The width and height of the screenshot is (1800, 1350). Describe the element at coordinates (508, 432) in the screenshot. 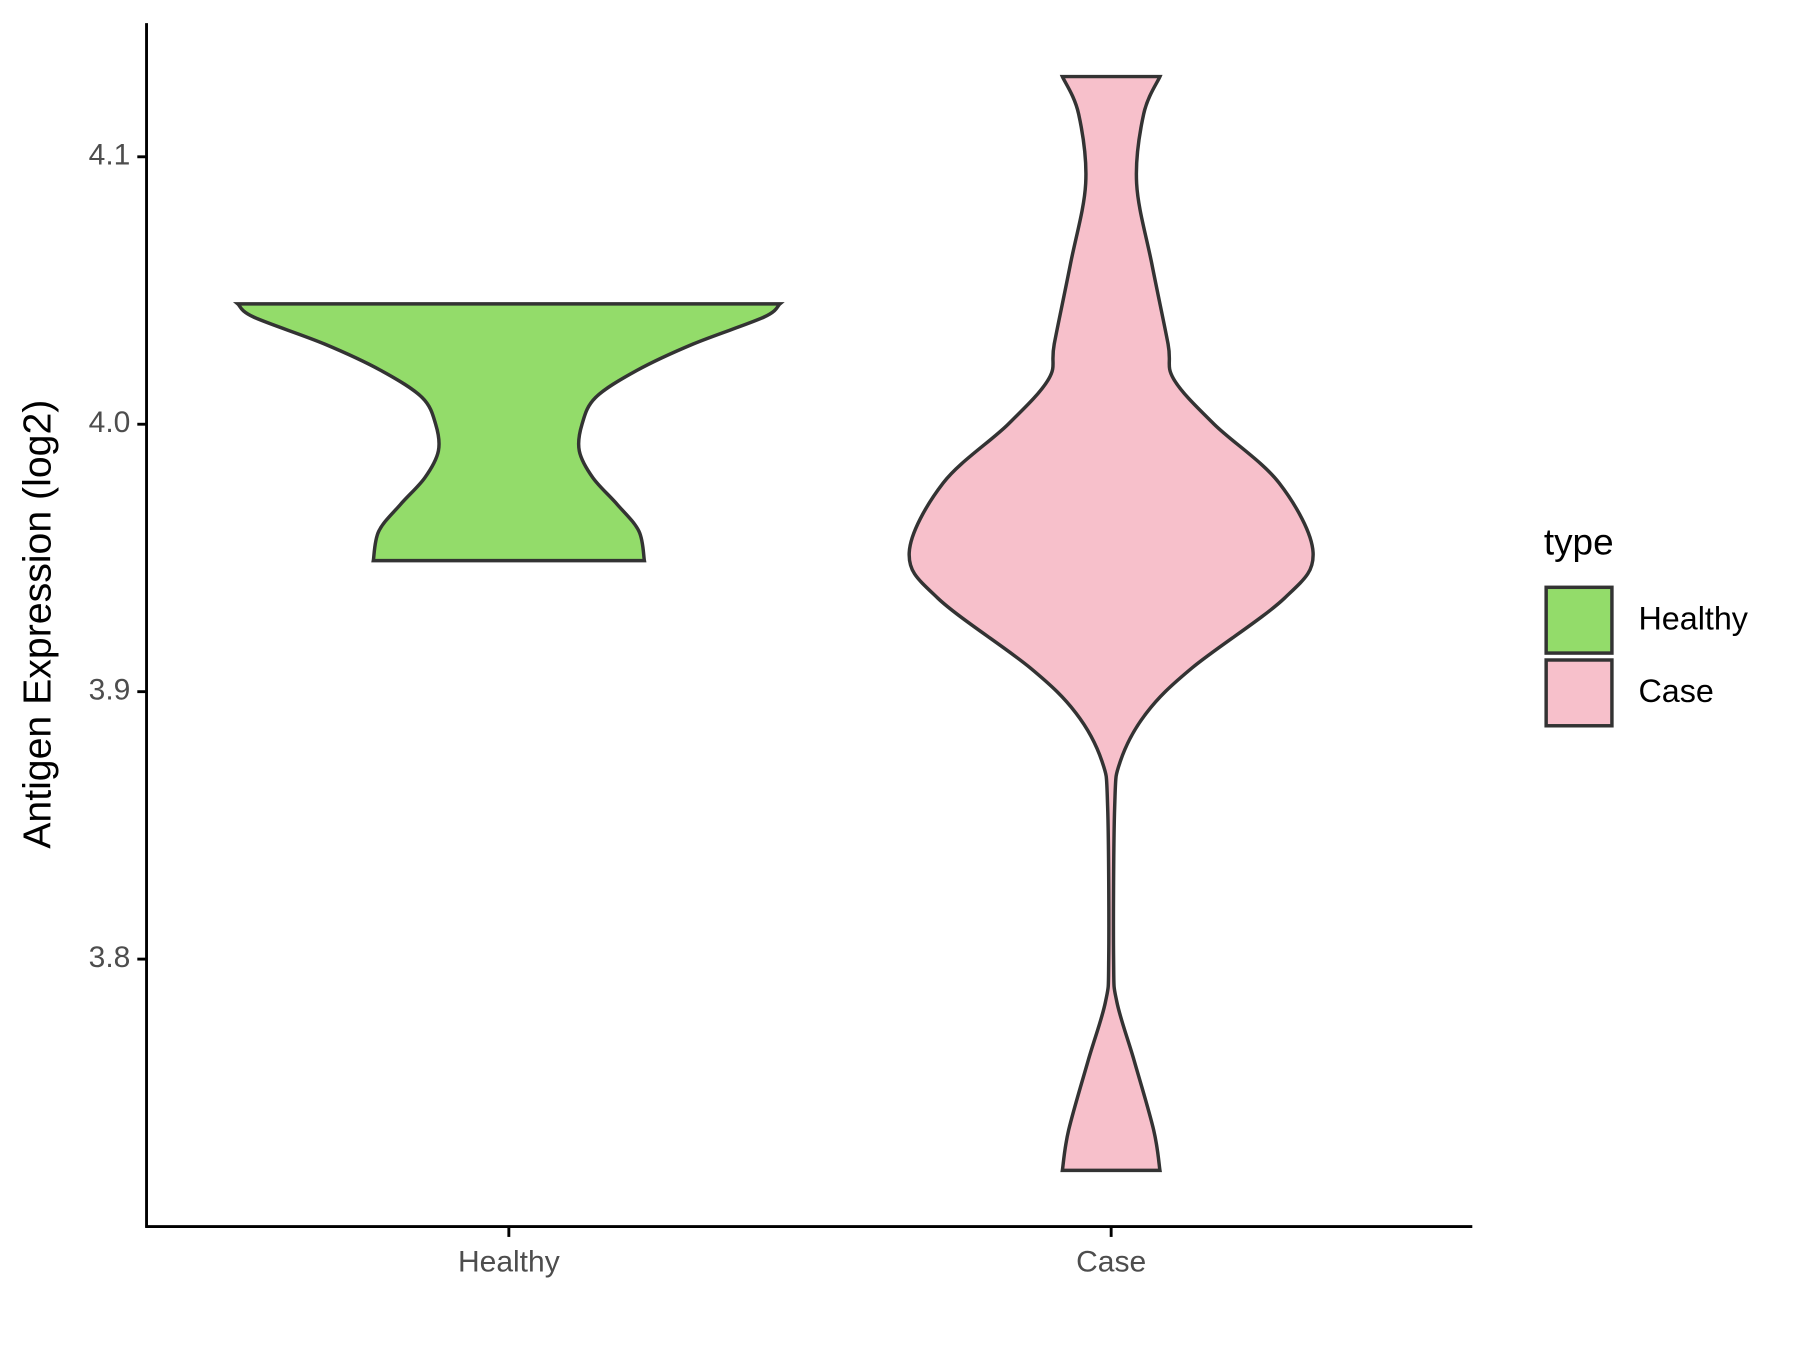

I see `violin` at that location.